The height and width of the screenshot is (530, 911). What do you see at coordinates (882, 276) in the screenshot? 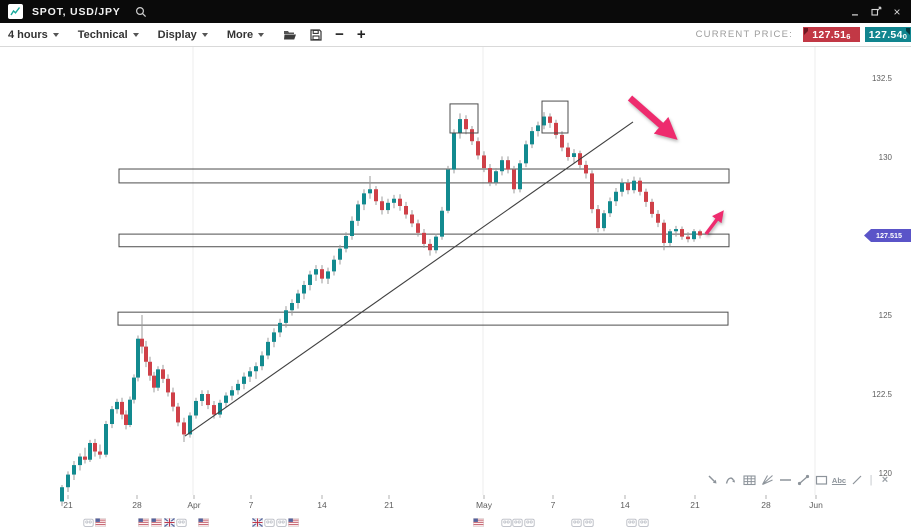
I see `price-axis: 132.5 130 125 122.5 120` at bounding box center [882, 276].